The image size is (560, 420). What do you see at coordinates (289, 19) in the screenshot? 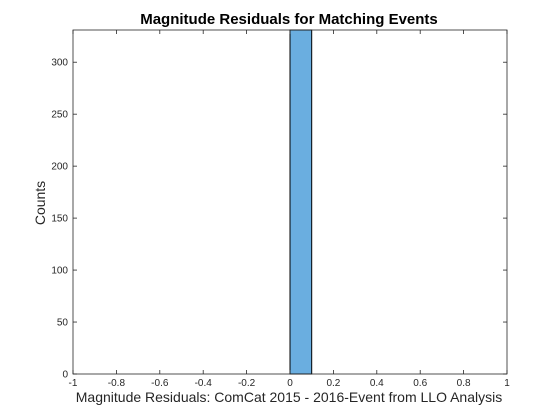
I see `chart-title: Magnitude Residuals for Matching Events` at bounding box center [289, 19].